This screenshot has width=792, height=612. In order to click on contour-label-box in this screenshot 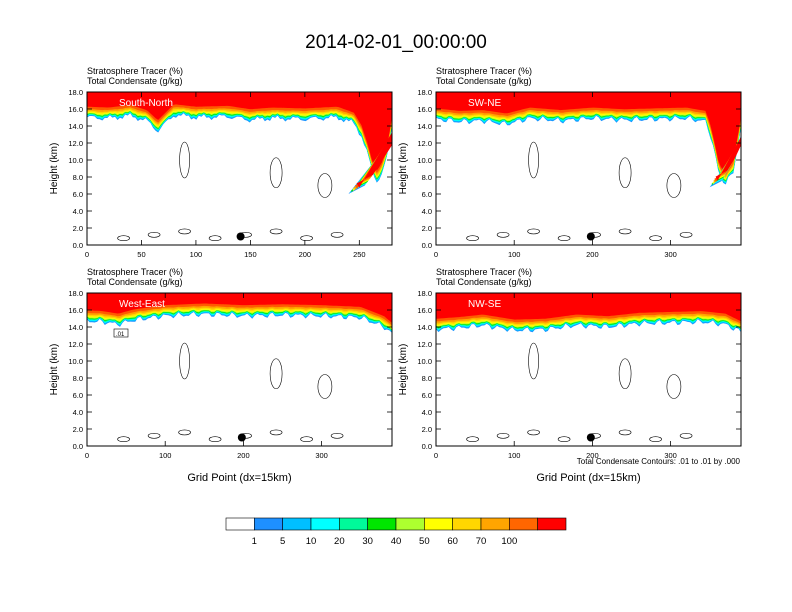, I will do `click(121, 333)`.